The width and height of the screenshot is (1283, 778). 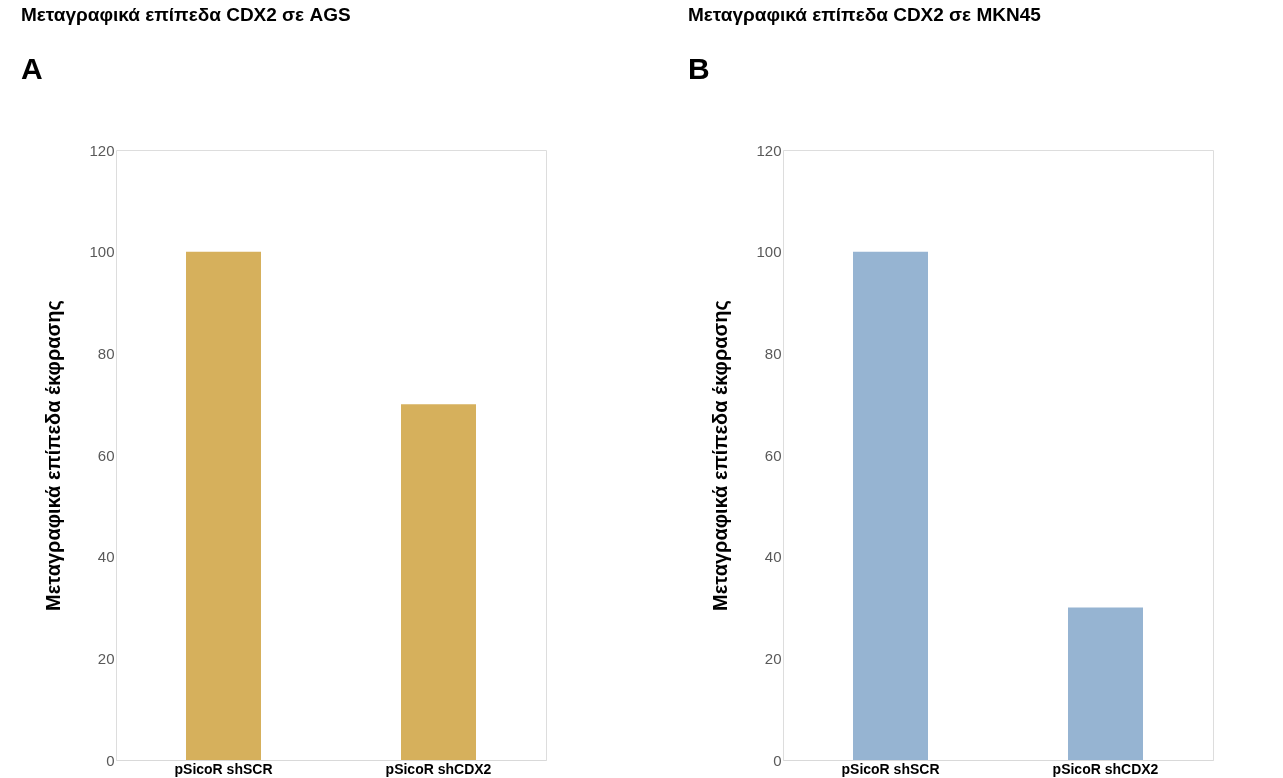 I want to click on chart-title: Μεταγραφικά επίπεδα CDX2 σε MKN45, so click(x=865, y=14).